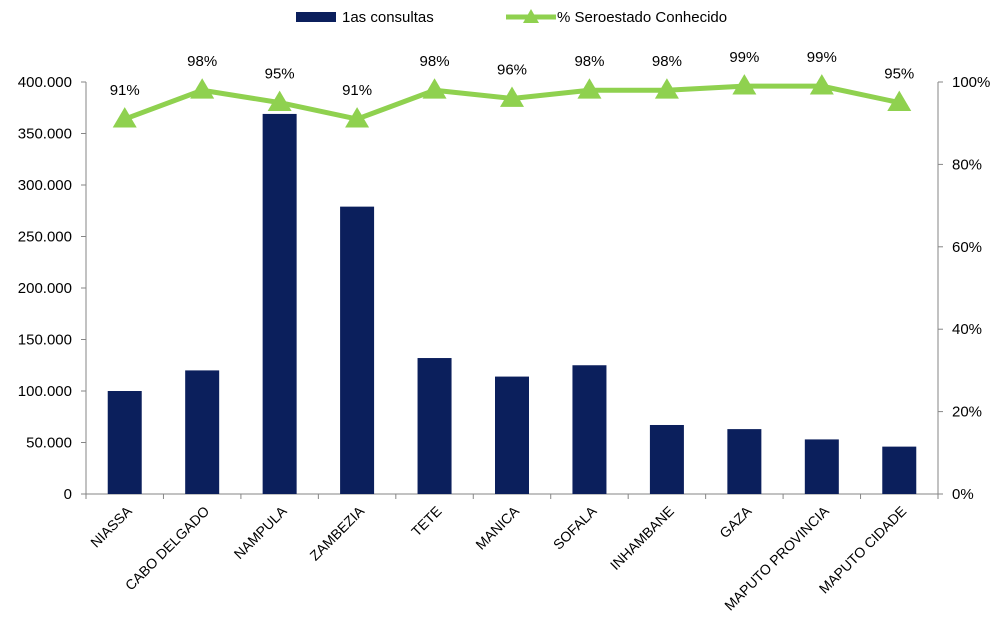 This screenshot has height=630, width=998. I want to click on right-axis-tick-label: 60%, so click(967, 247).